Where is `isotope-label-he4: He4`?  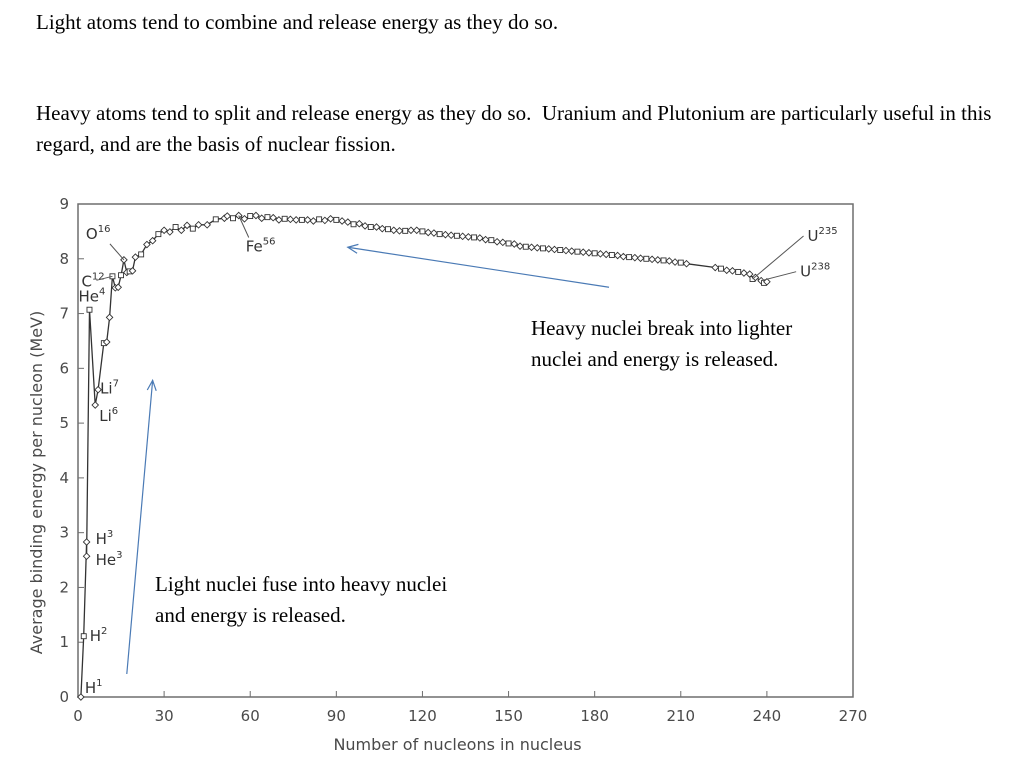
isotope-label-he4: He4 is located at coordinates (91, 296).